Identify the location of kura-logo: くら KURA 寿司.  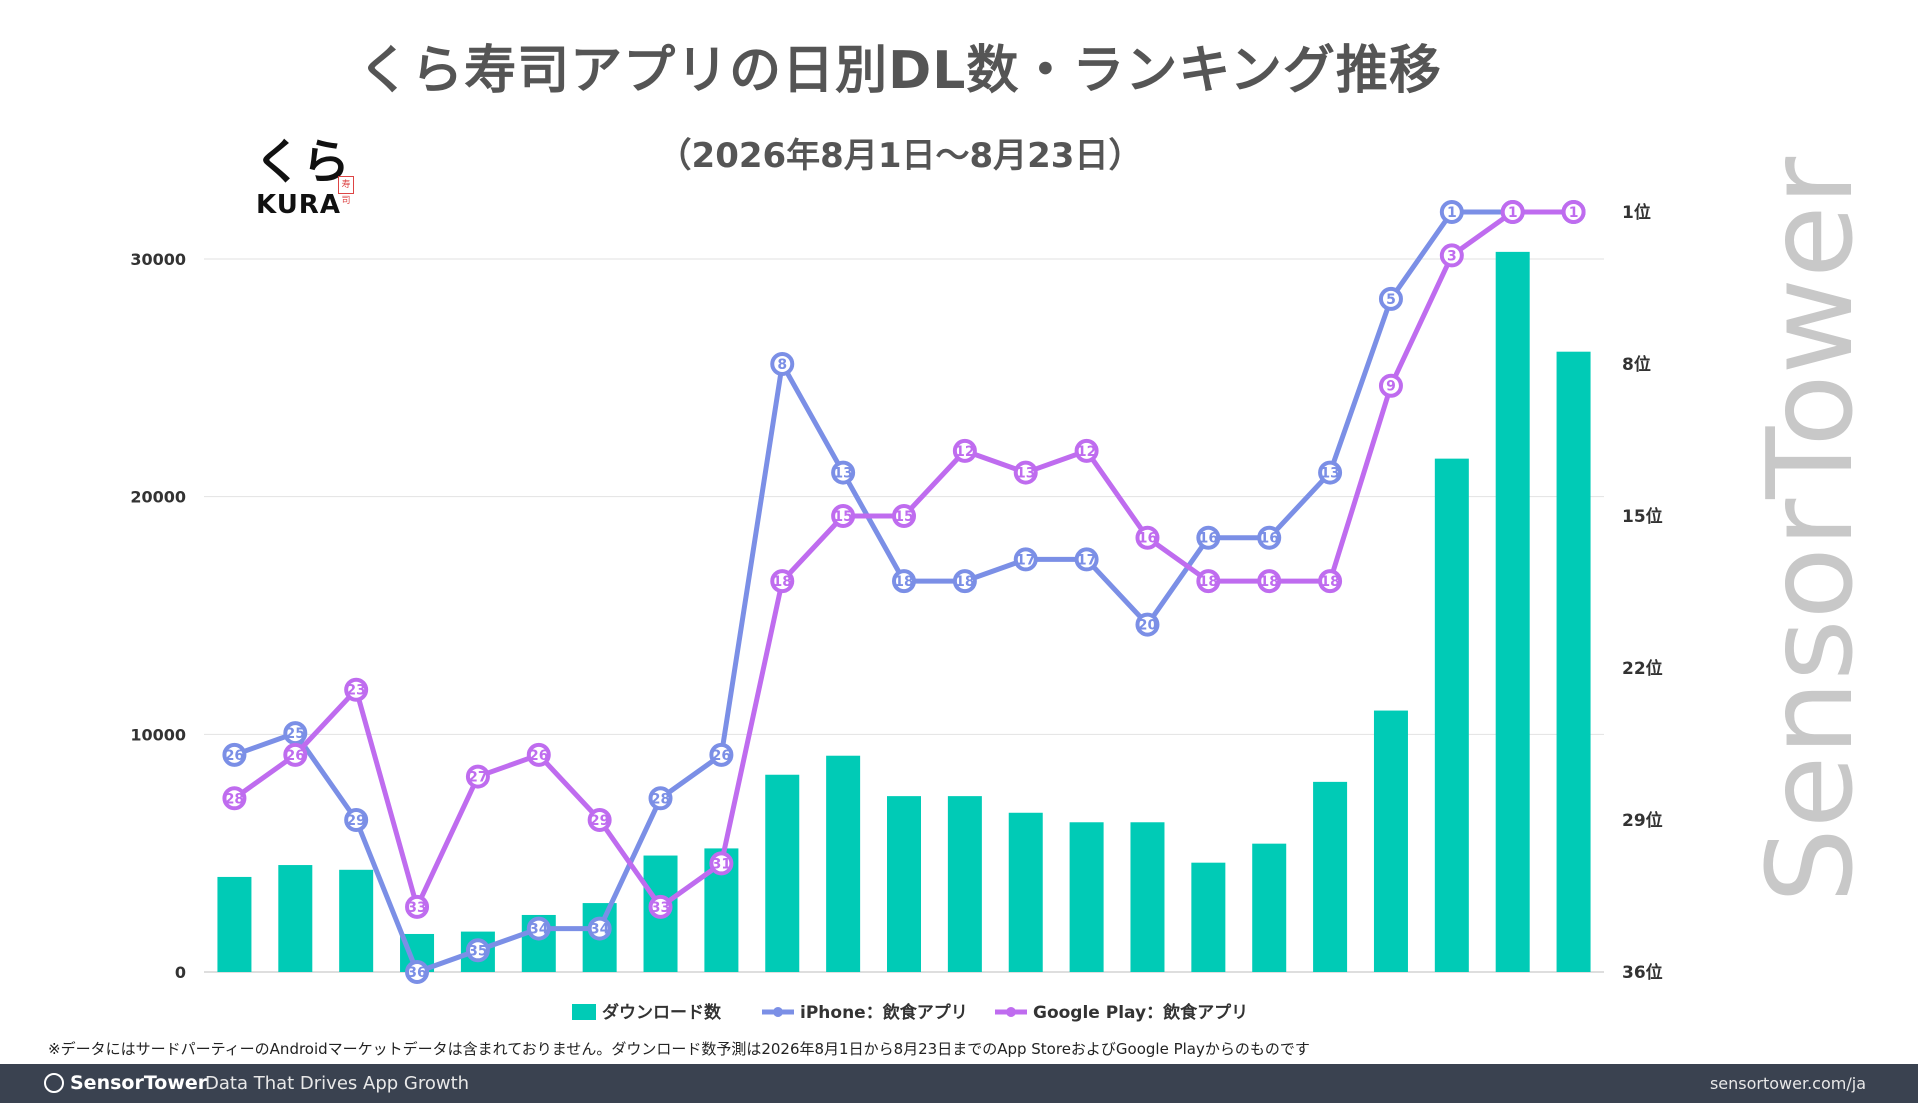
(305, 180).